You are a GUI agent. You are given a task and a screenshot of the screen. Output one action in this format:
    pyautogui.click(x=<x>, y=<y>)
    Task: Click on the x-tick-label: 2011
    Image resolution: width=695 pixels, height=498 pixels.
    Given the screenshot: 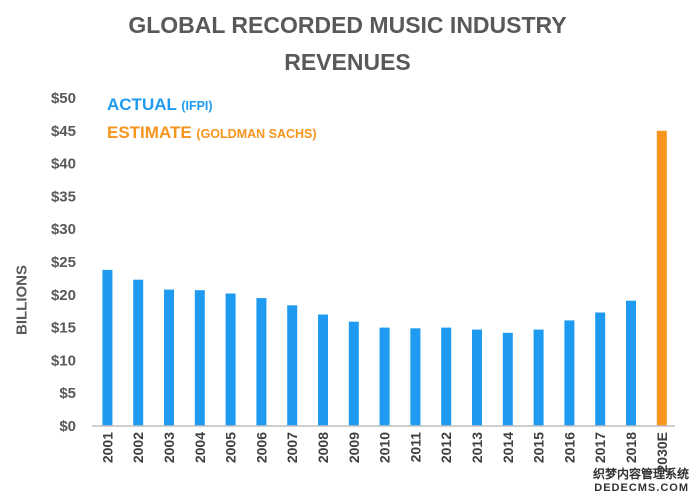 What is the action you would take?
    pyautogui.click(x=415, y=447)
    